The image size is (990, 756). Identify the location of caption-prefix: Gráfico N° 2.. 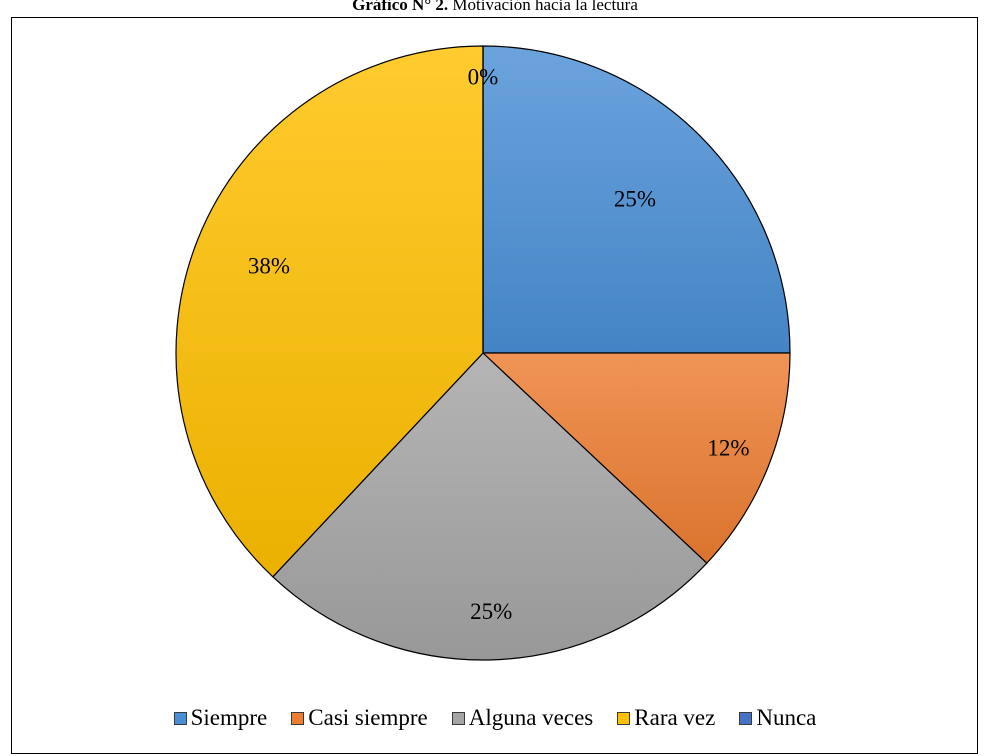
(400, 7).